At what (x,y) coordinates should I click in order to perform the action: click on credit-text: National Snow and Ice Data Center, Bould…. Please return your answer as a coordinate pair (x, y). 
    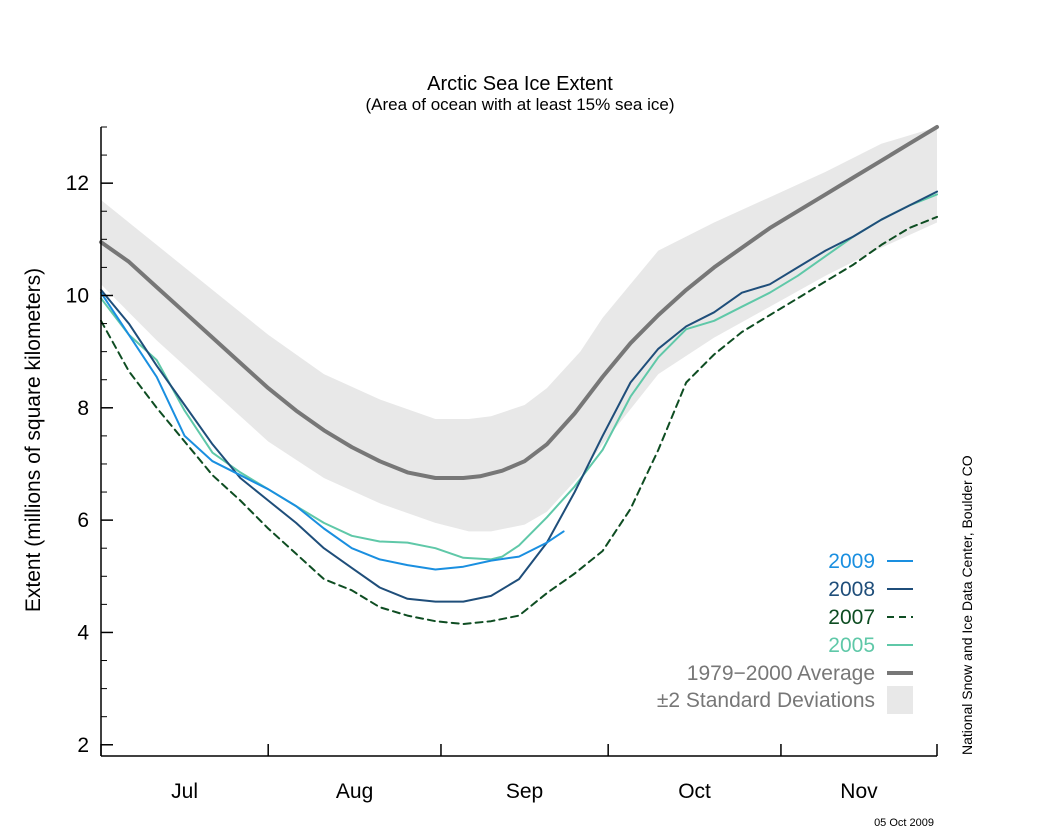
    Looking at the image, I should click on (967, 605).